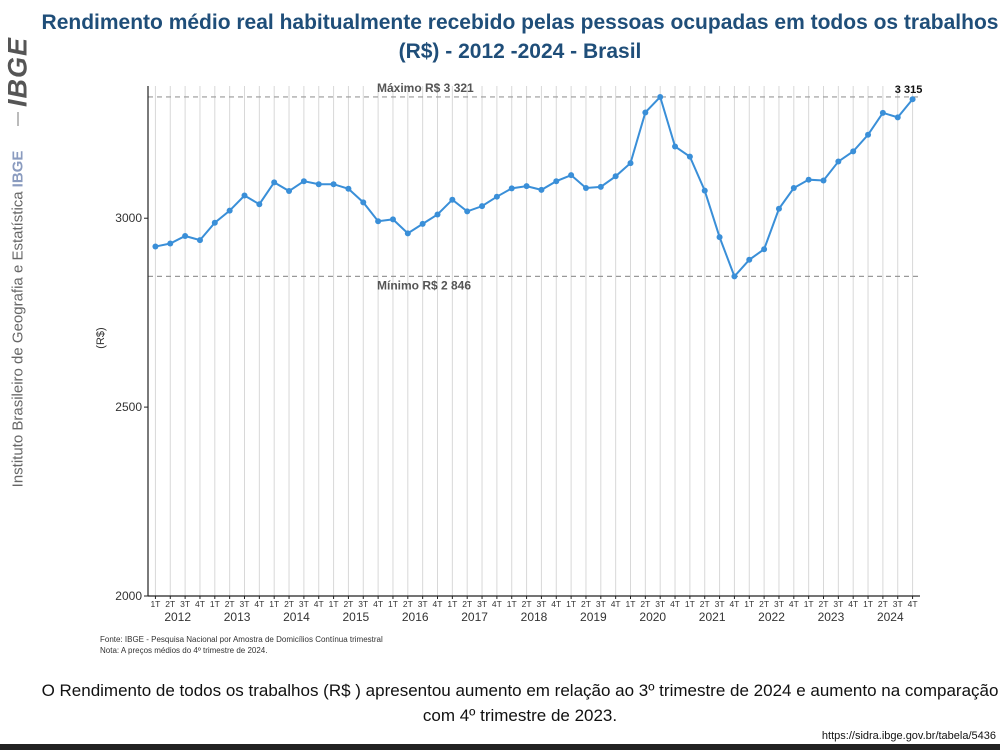  I want to click on x-year-label: 2014, so click(296, 617).